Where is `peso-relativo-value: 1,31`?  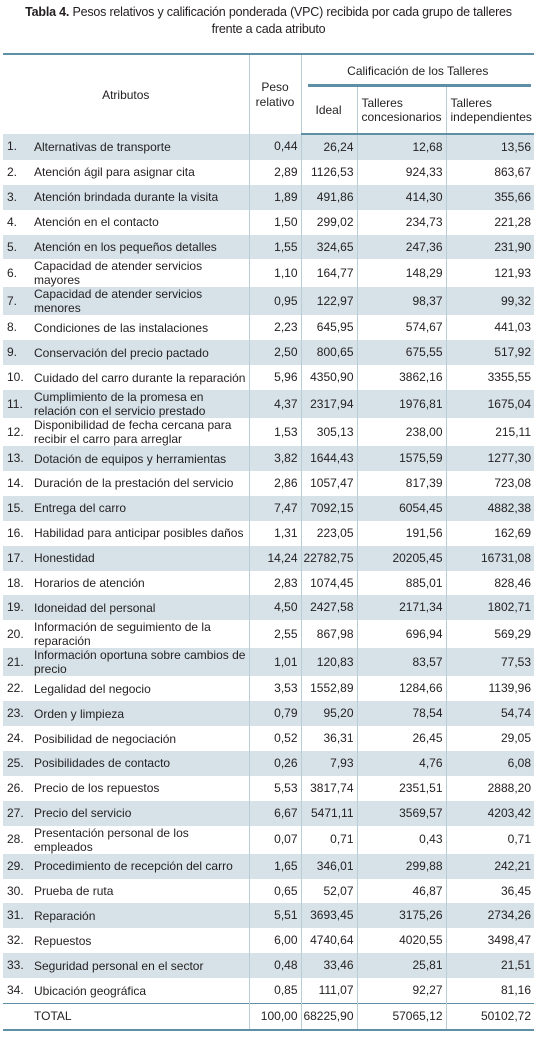 peso-relativo-value: 1,31 is located at coordinates (274, 533).